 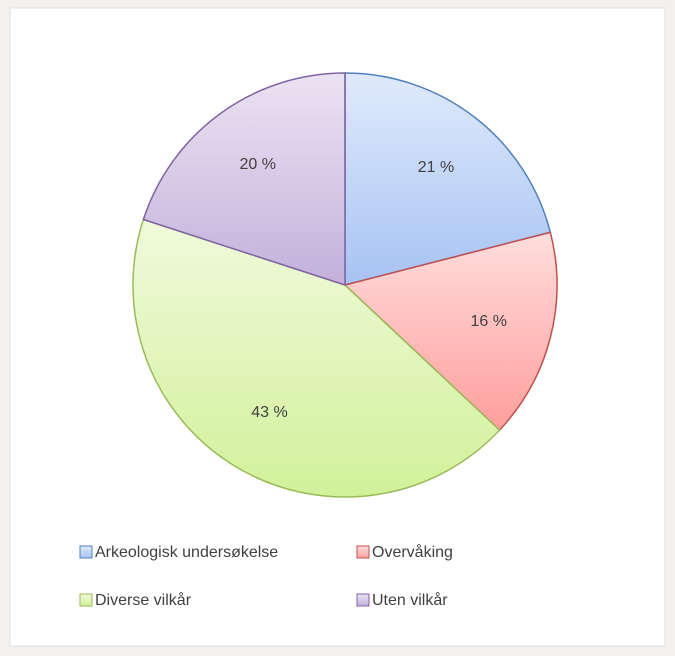 What do you see at coordinates (143, 600) in the screenshot?
I see `legend-label: Diverse vilkår` at bounding box center [143, 600].